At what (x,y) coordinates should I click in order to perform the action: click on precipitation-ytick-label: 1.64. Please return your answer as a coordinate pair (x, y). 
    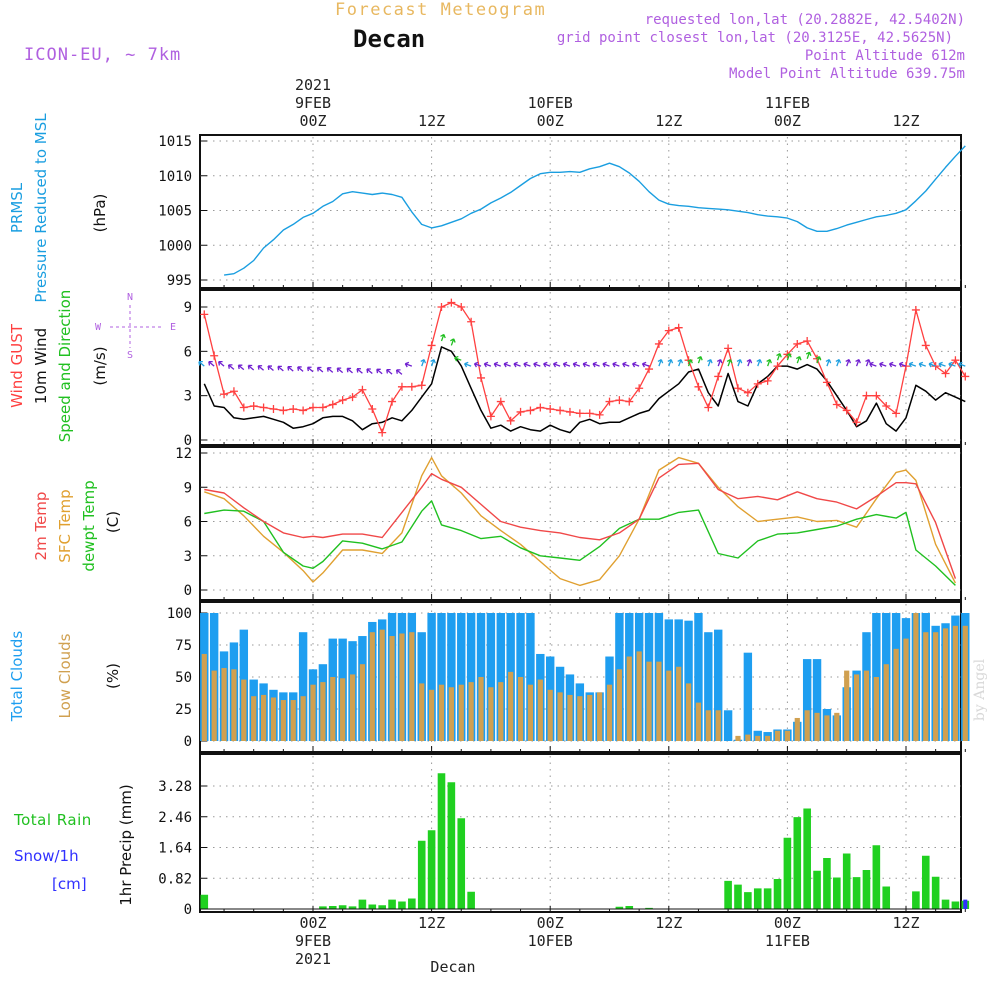
    Looking at the image, I should click on (175, 849).